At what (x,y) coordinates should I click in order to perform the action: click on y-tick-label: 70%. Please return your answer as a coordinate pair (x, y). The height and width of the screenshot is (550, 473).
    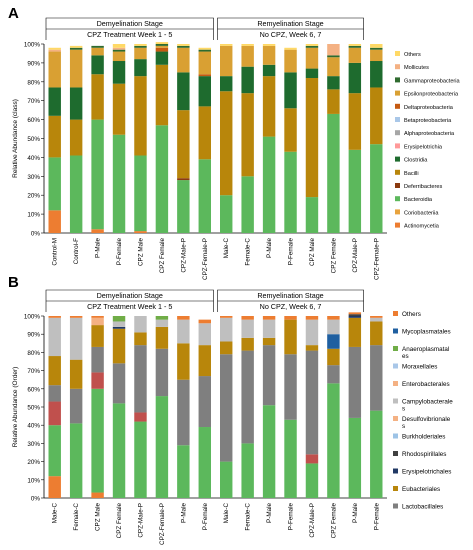
    Looking at the image, I should click on (33, 371).